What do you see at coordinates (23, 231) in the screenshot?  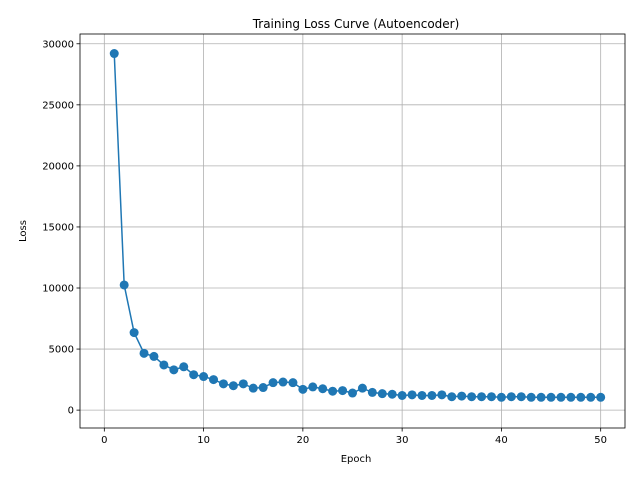 I see `y-axis-label: Loss` at bounding box center [23, 231].